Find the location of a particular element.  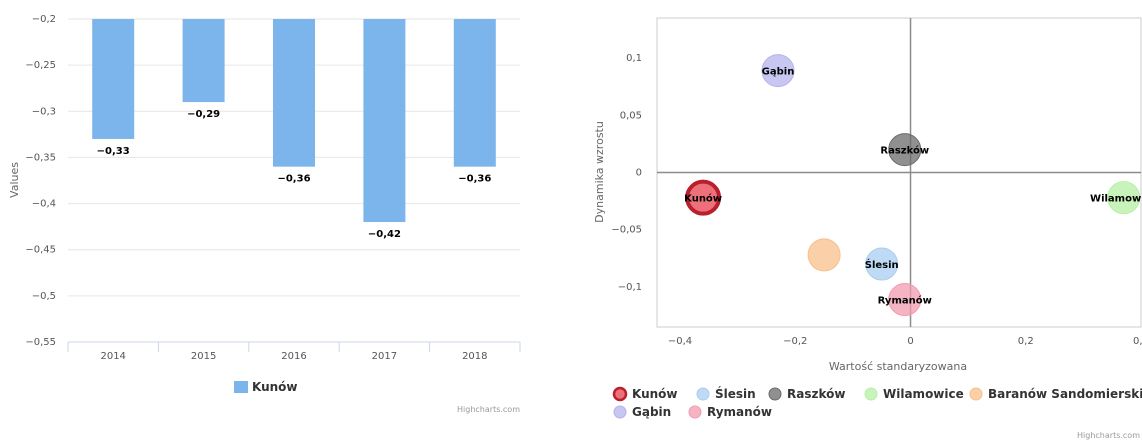

scatter-y-tick-label: −0,05 is located at coordinates (626, 230).